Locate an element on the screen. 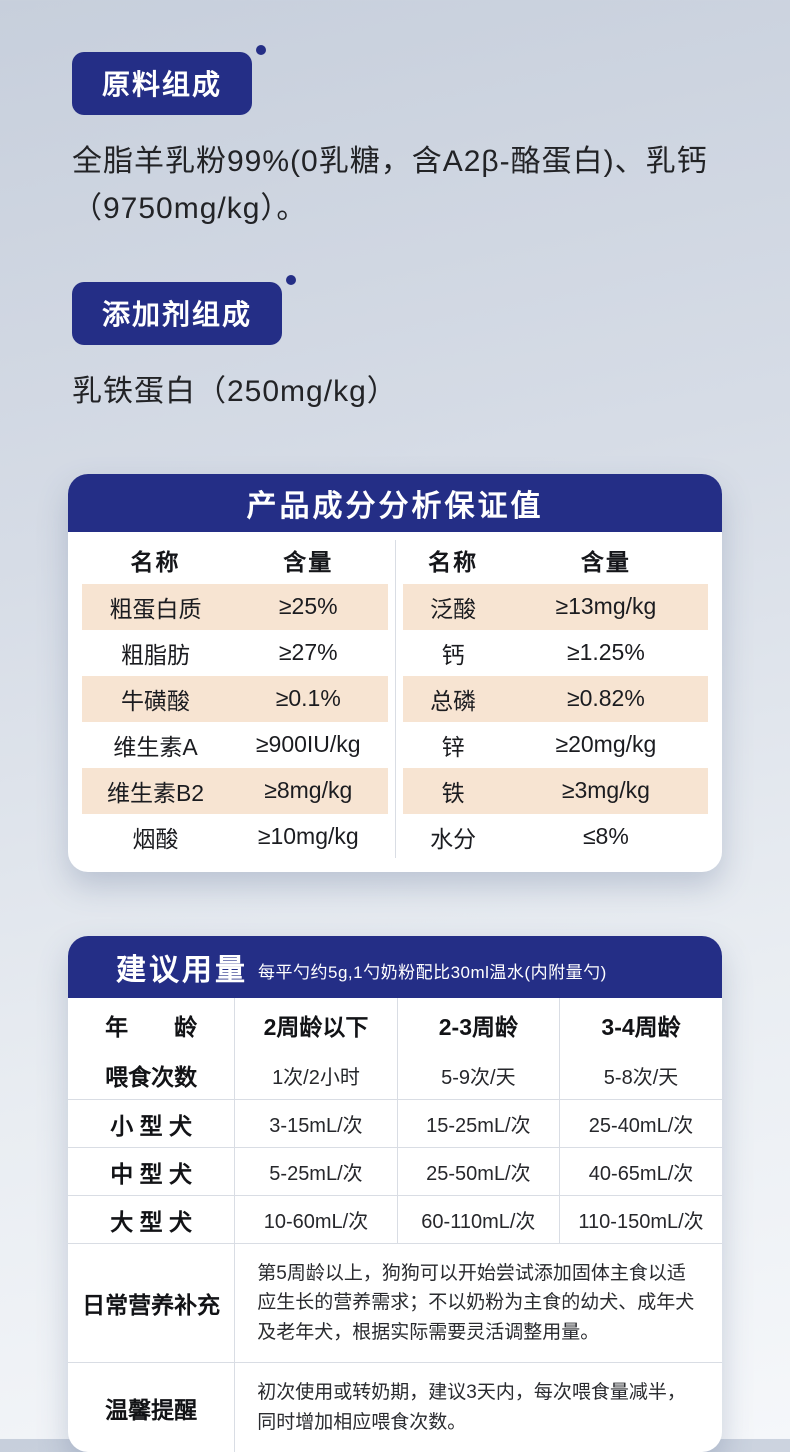  dosage-value: 10-60mL/次 is located at coordinates (316, 1220).